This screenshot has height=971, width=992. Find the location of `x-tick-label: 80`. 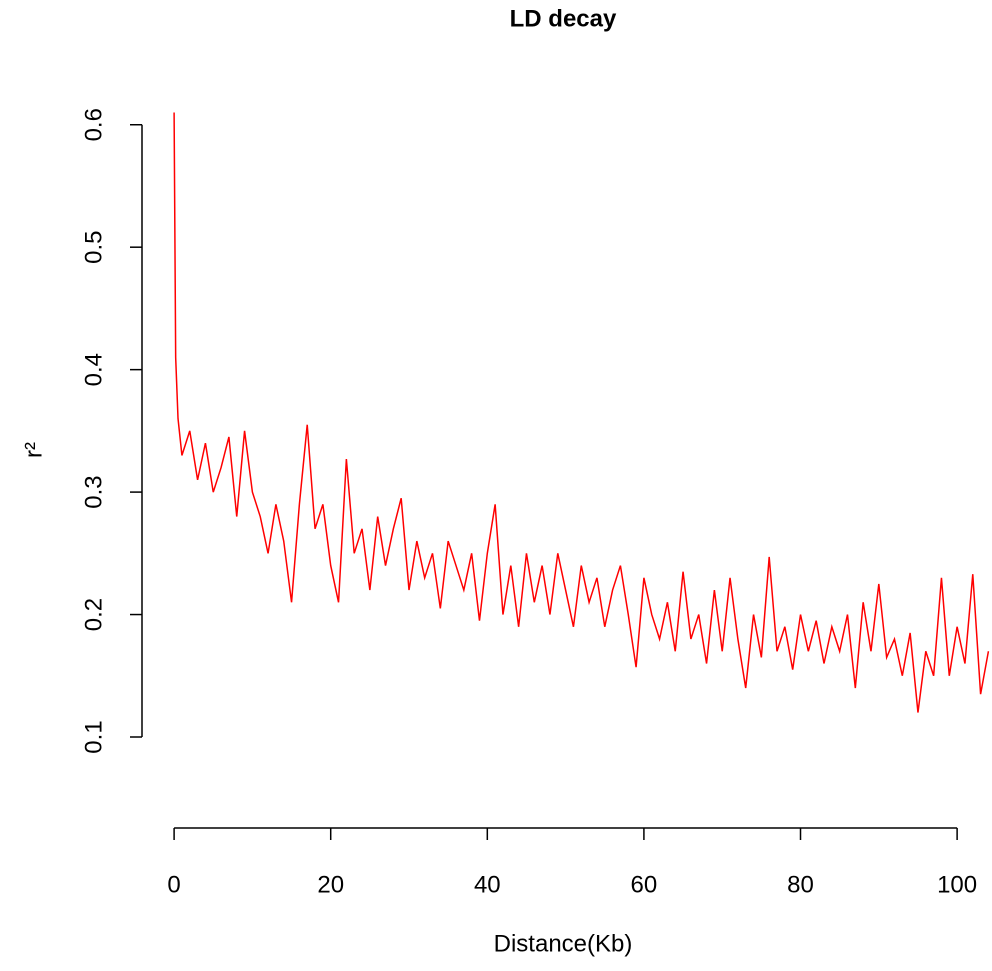

x-tick-label: 80 is located at coordinates (800, 884).